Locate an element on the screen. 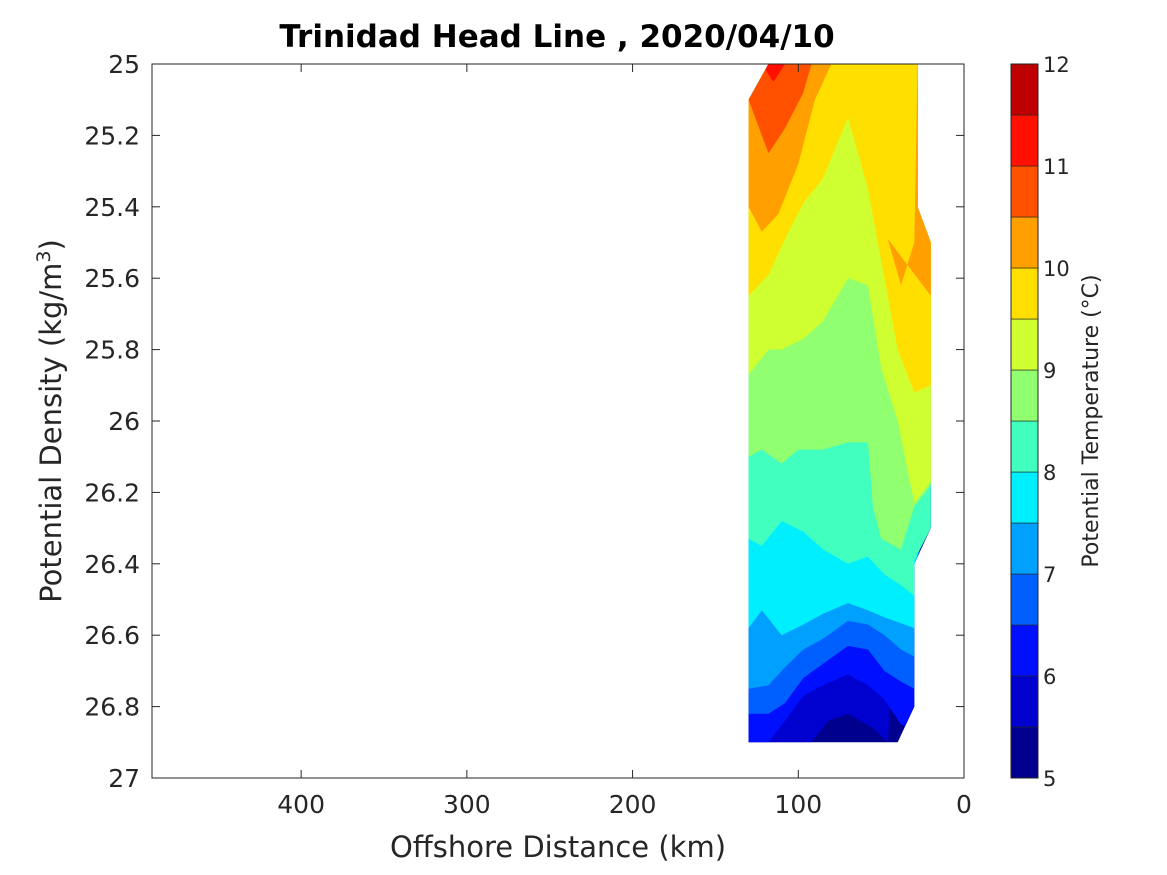 The width and height of the screenshot is (1167, 875). colorbar-tick-label: 8 is located at coordinates (1049, 473).